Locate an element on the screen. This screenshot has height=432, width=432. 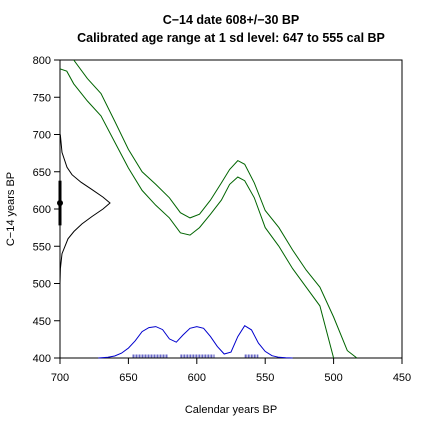
chart-title: C−14 date 608+/−30 BP is located at coordinates (231, 20).